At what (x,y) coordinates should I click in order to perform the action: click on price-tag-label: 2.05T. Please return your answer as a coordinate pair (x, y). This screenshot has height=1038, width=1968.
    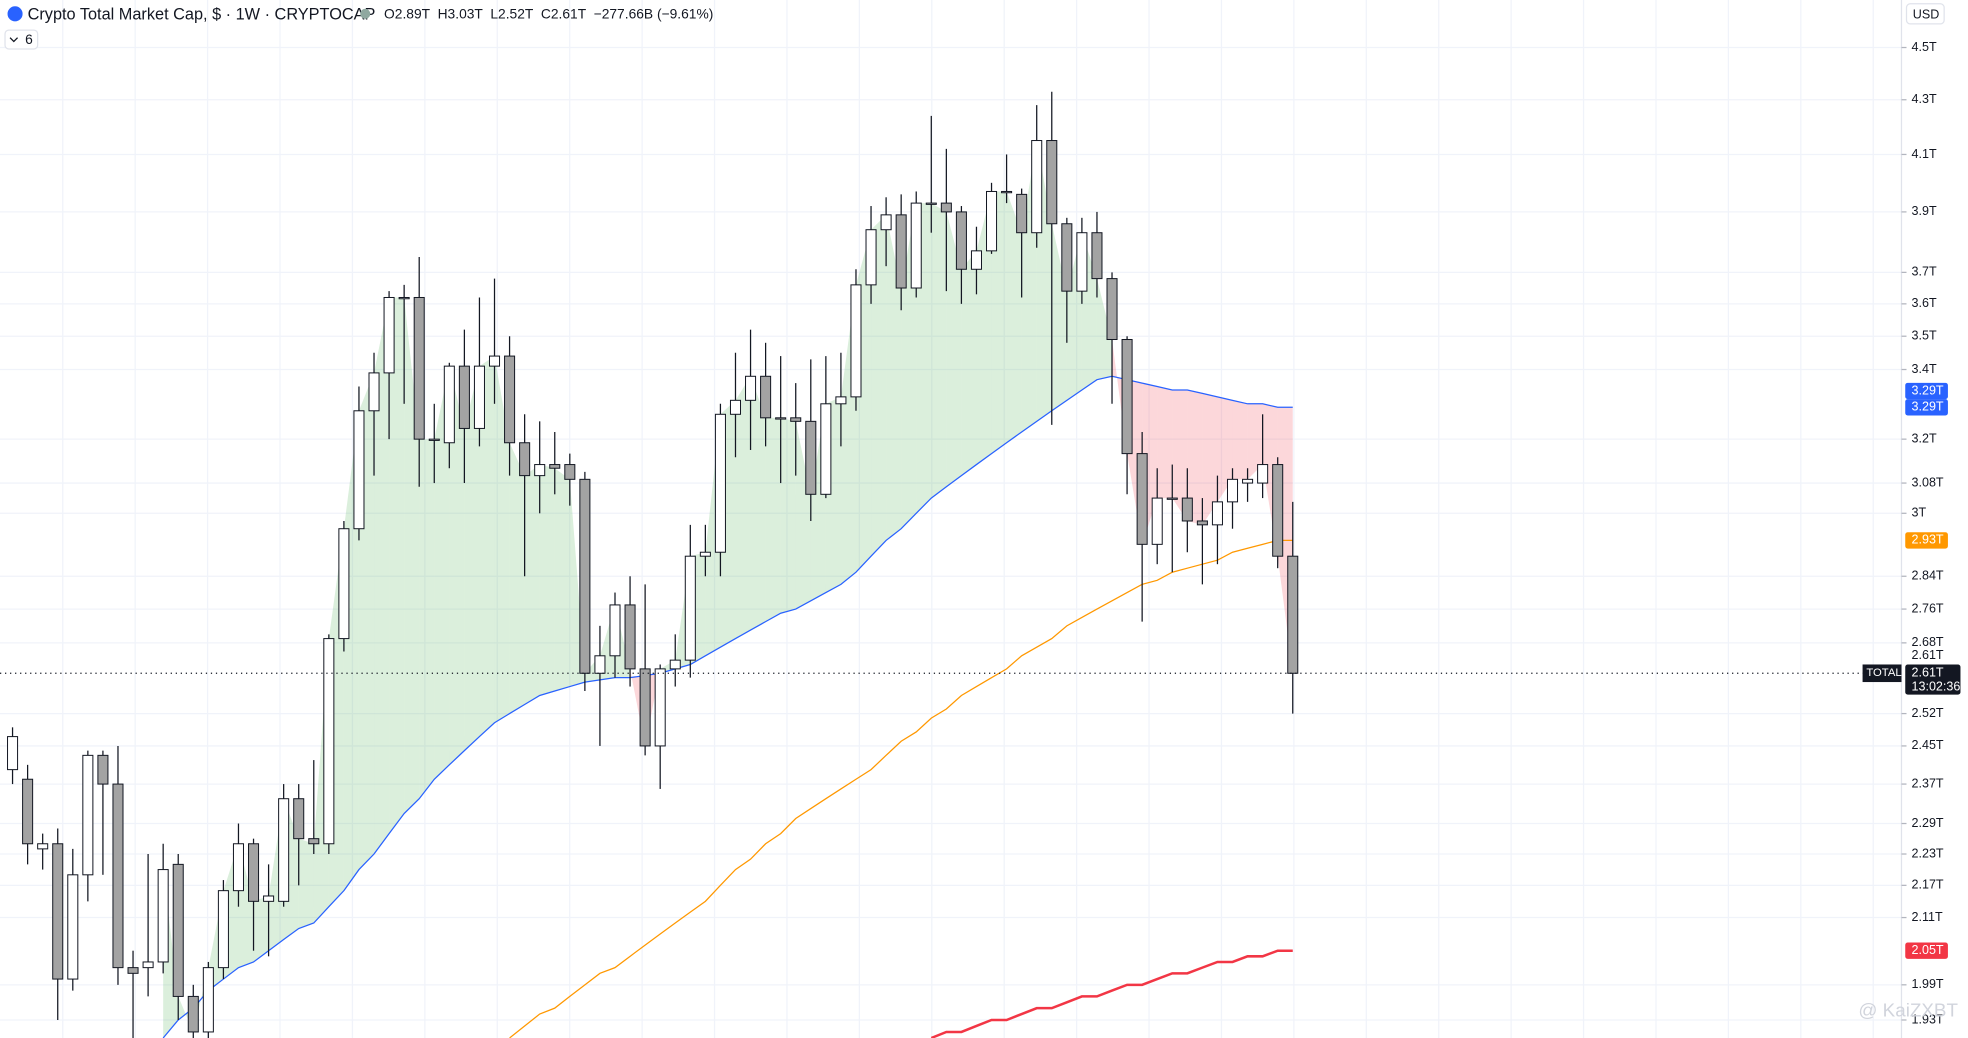
    Looking at the image, I should click on (1928, 950).